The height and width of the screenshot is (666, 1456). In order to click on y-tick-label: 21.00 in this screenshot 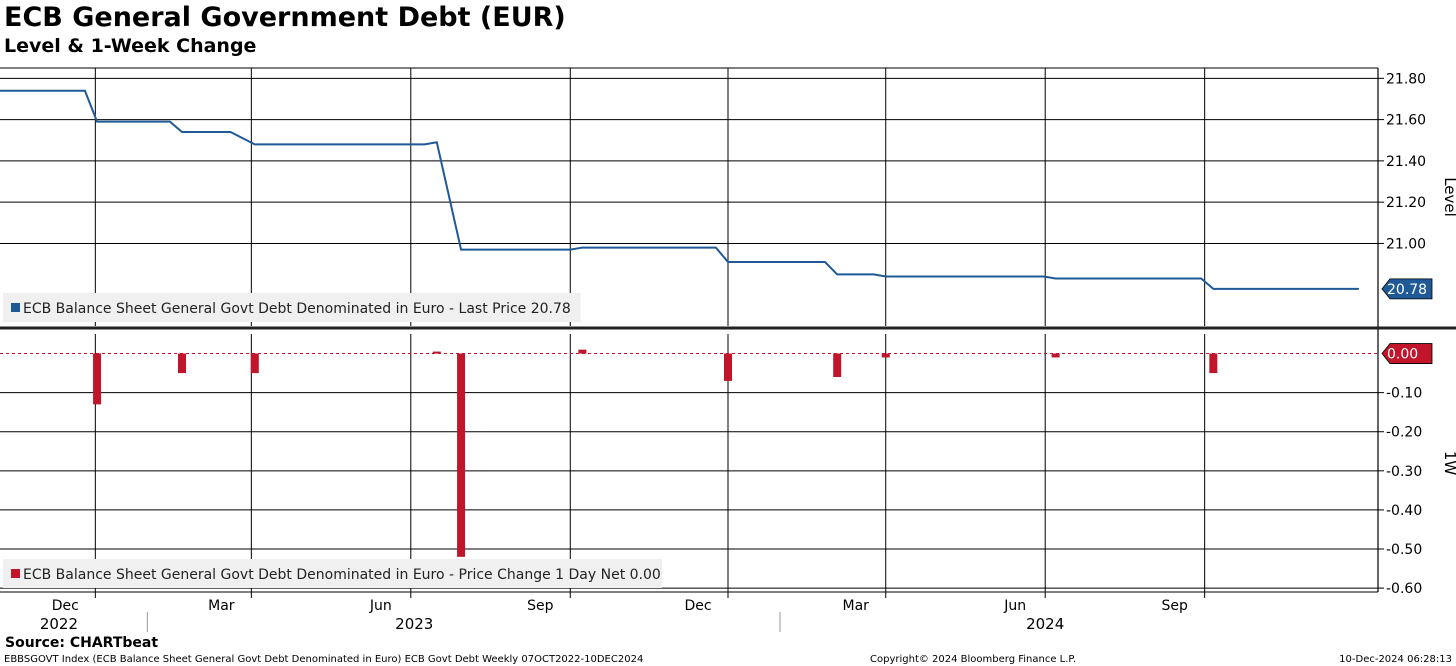, I will do `click(1406, 244)`.